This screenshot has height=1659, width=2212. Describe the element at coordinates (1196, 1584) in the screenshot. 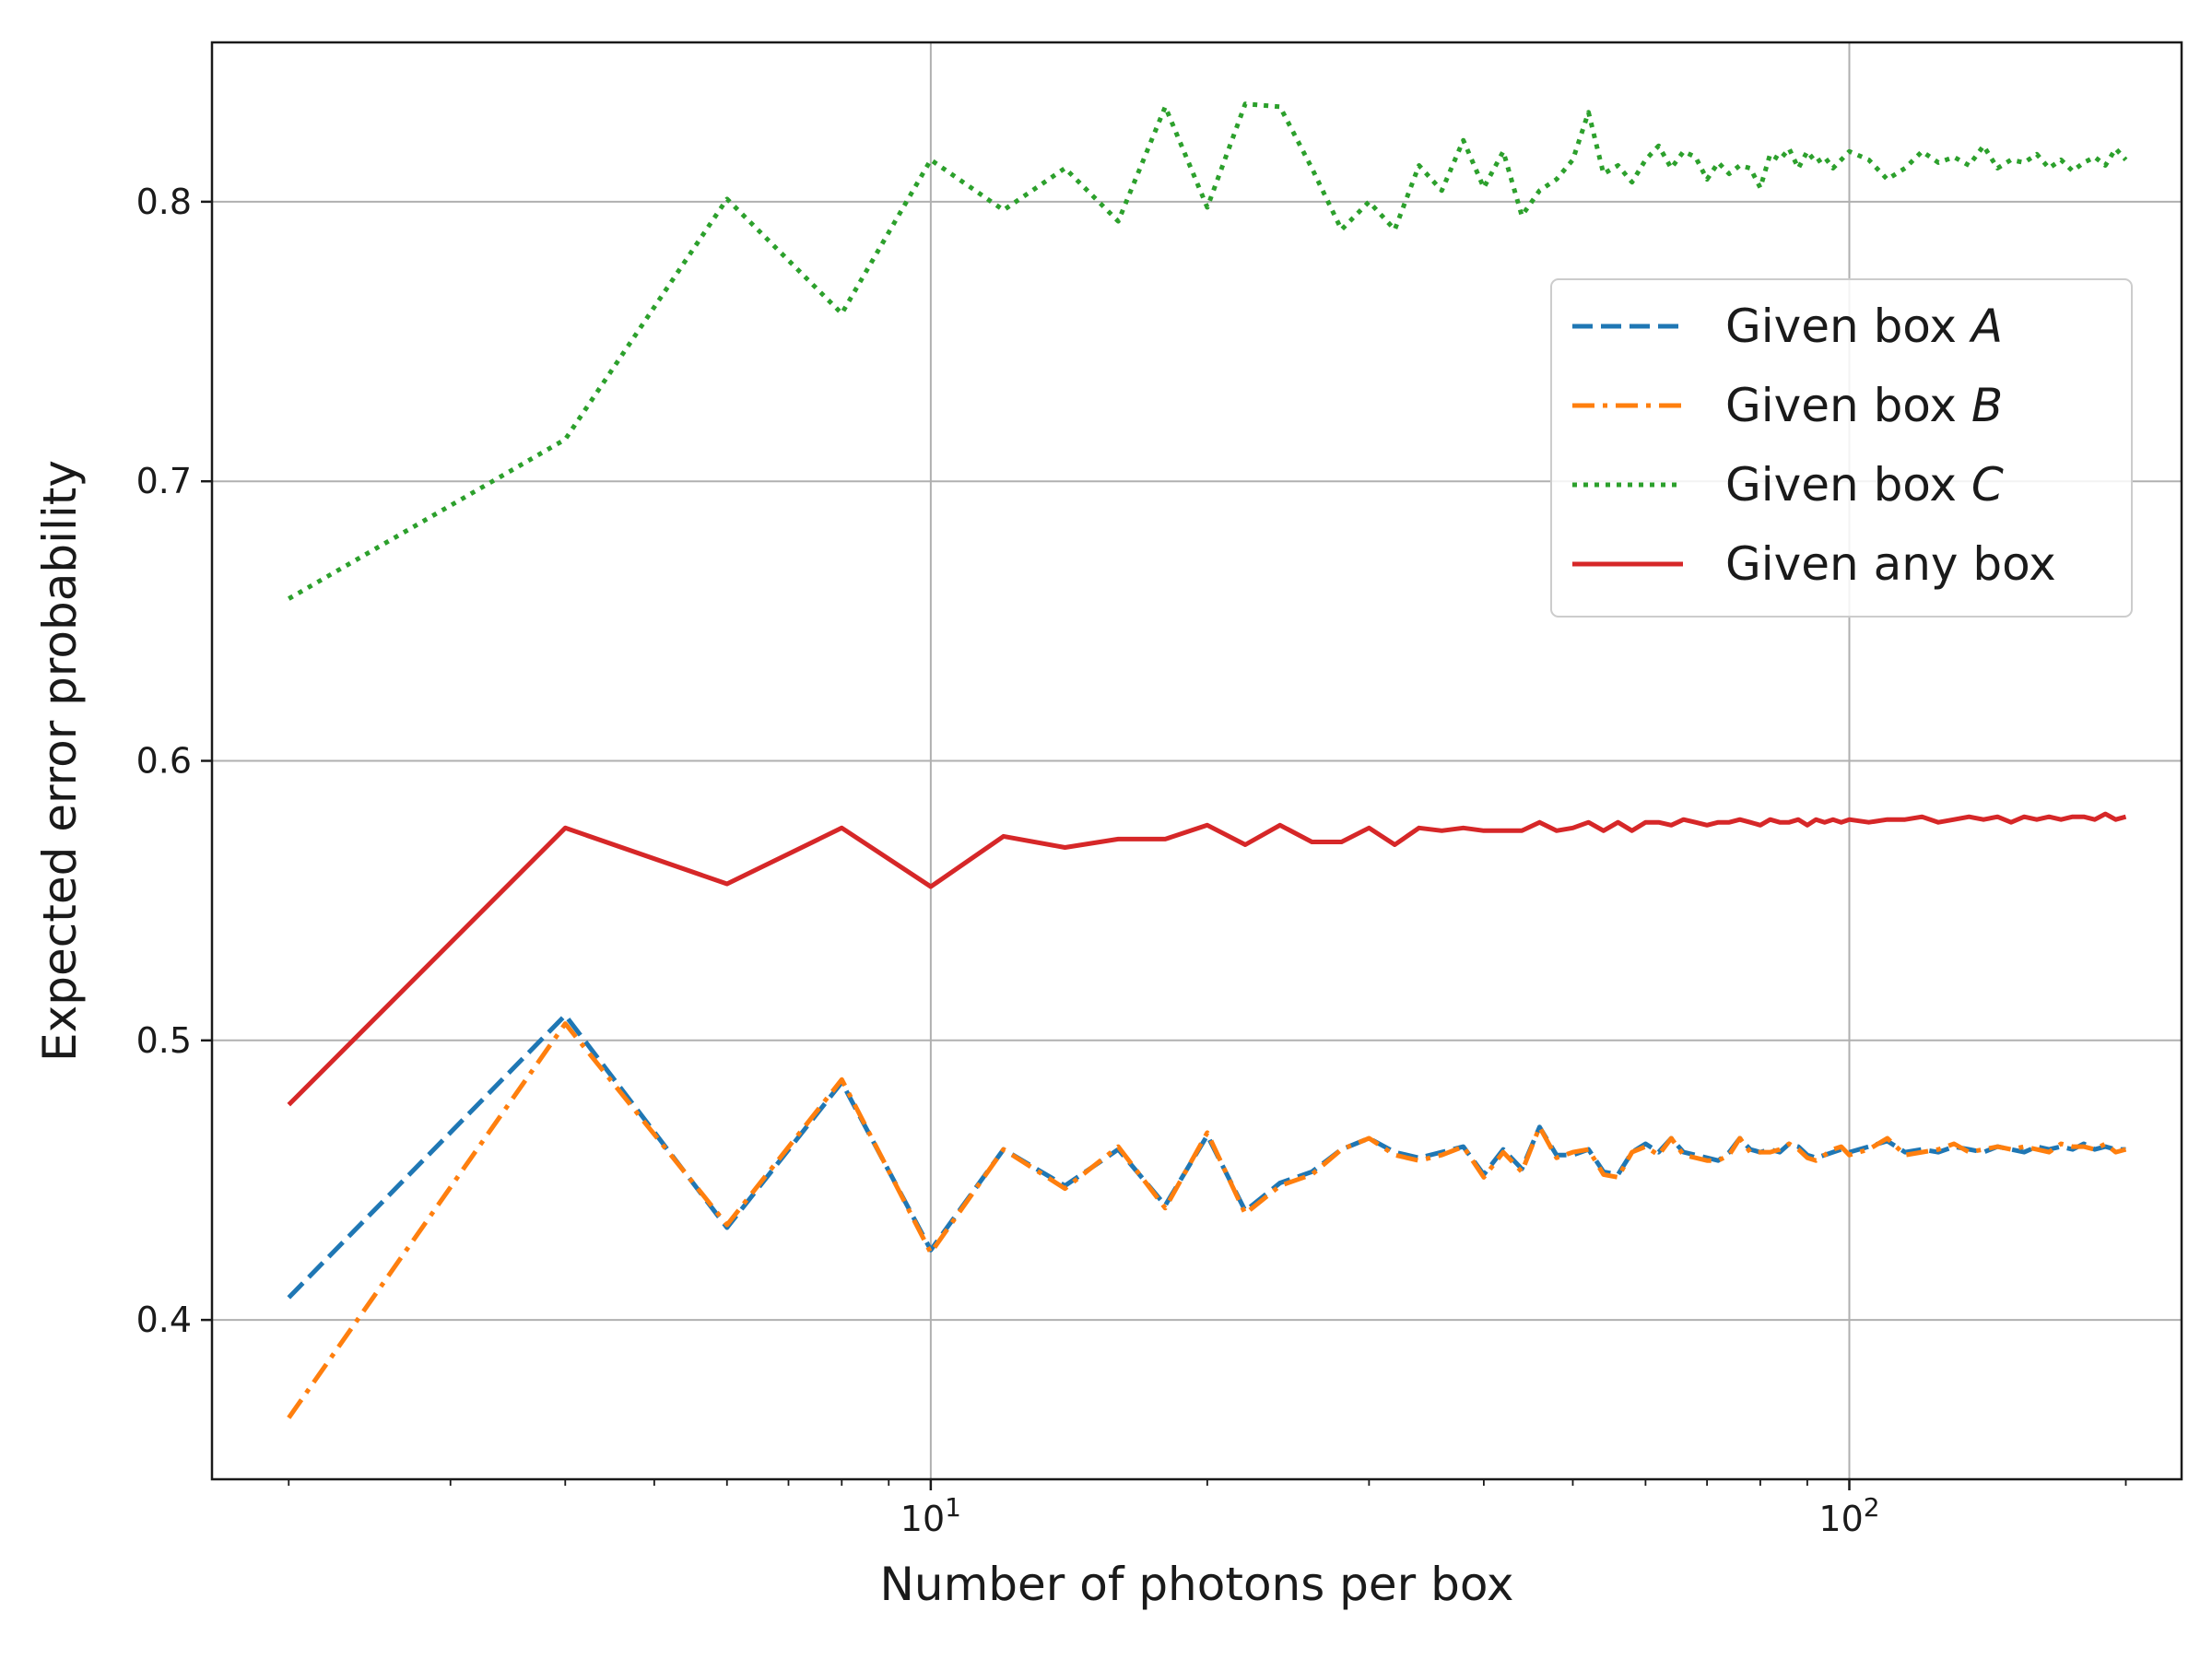

I see `x-axis-label: Number of photons per box` at that location.